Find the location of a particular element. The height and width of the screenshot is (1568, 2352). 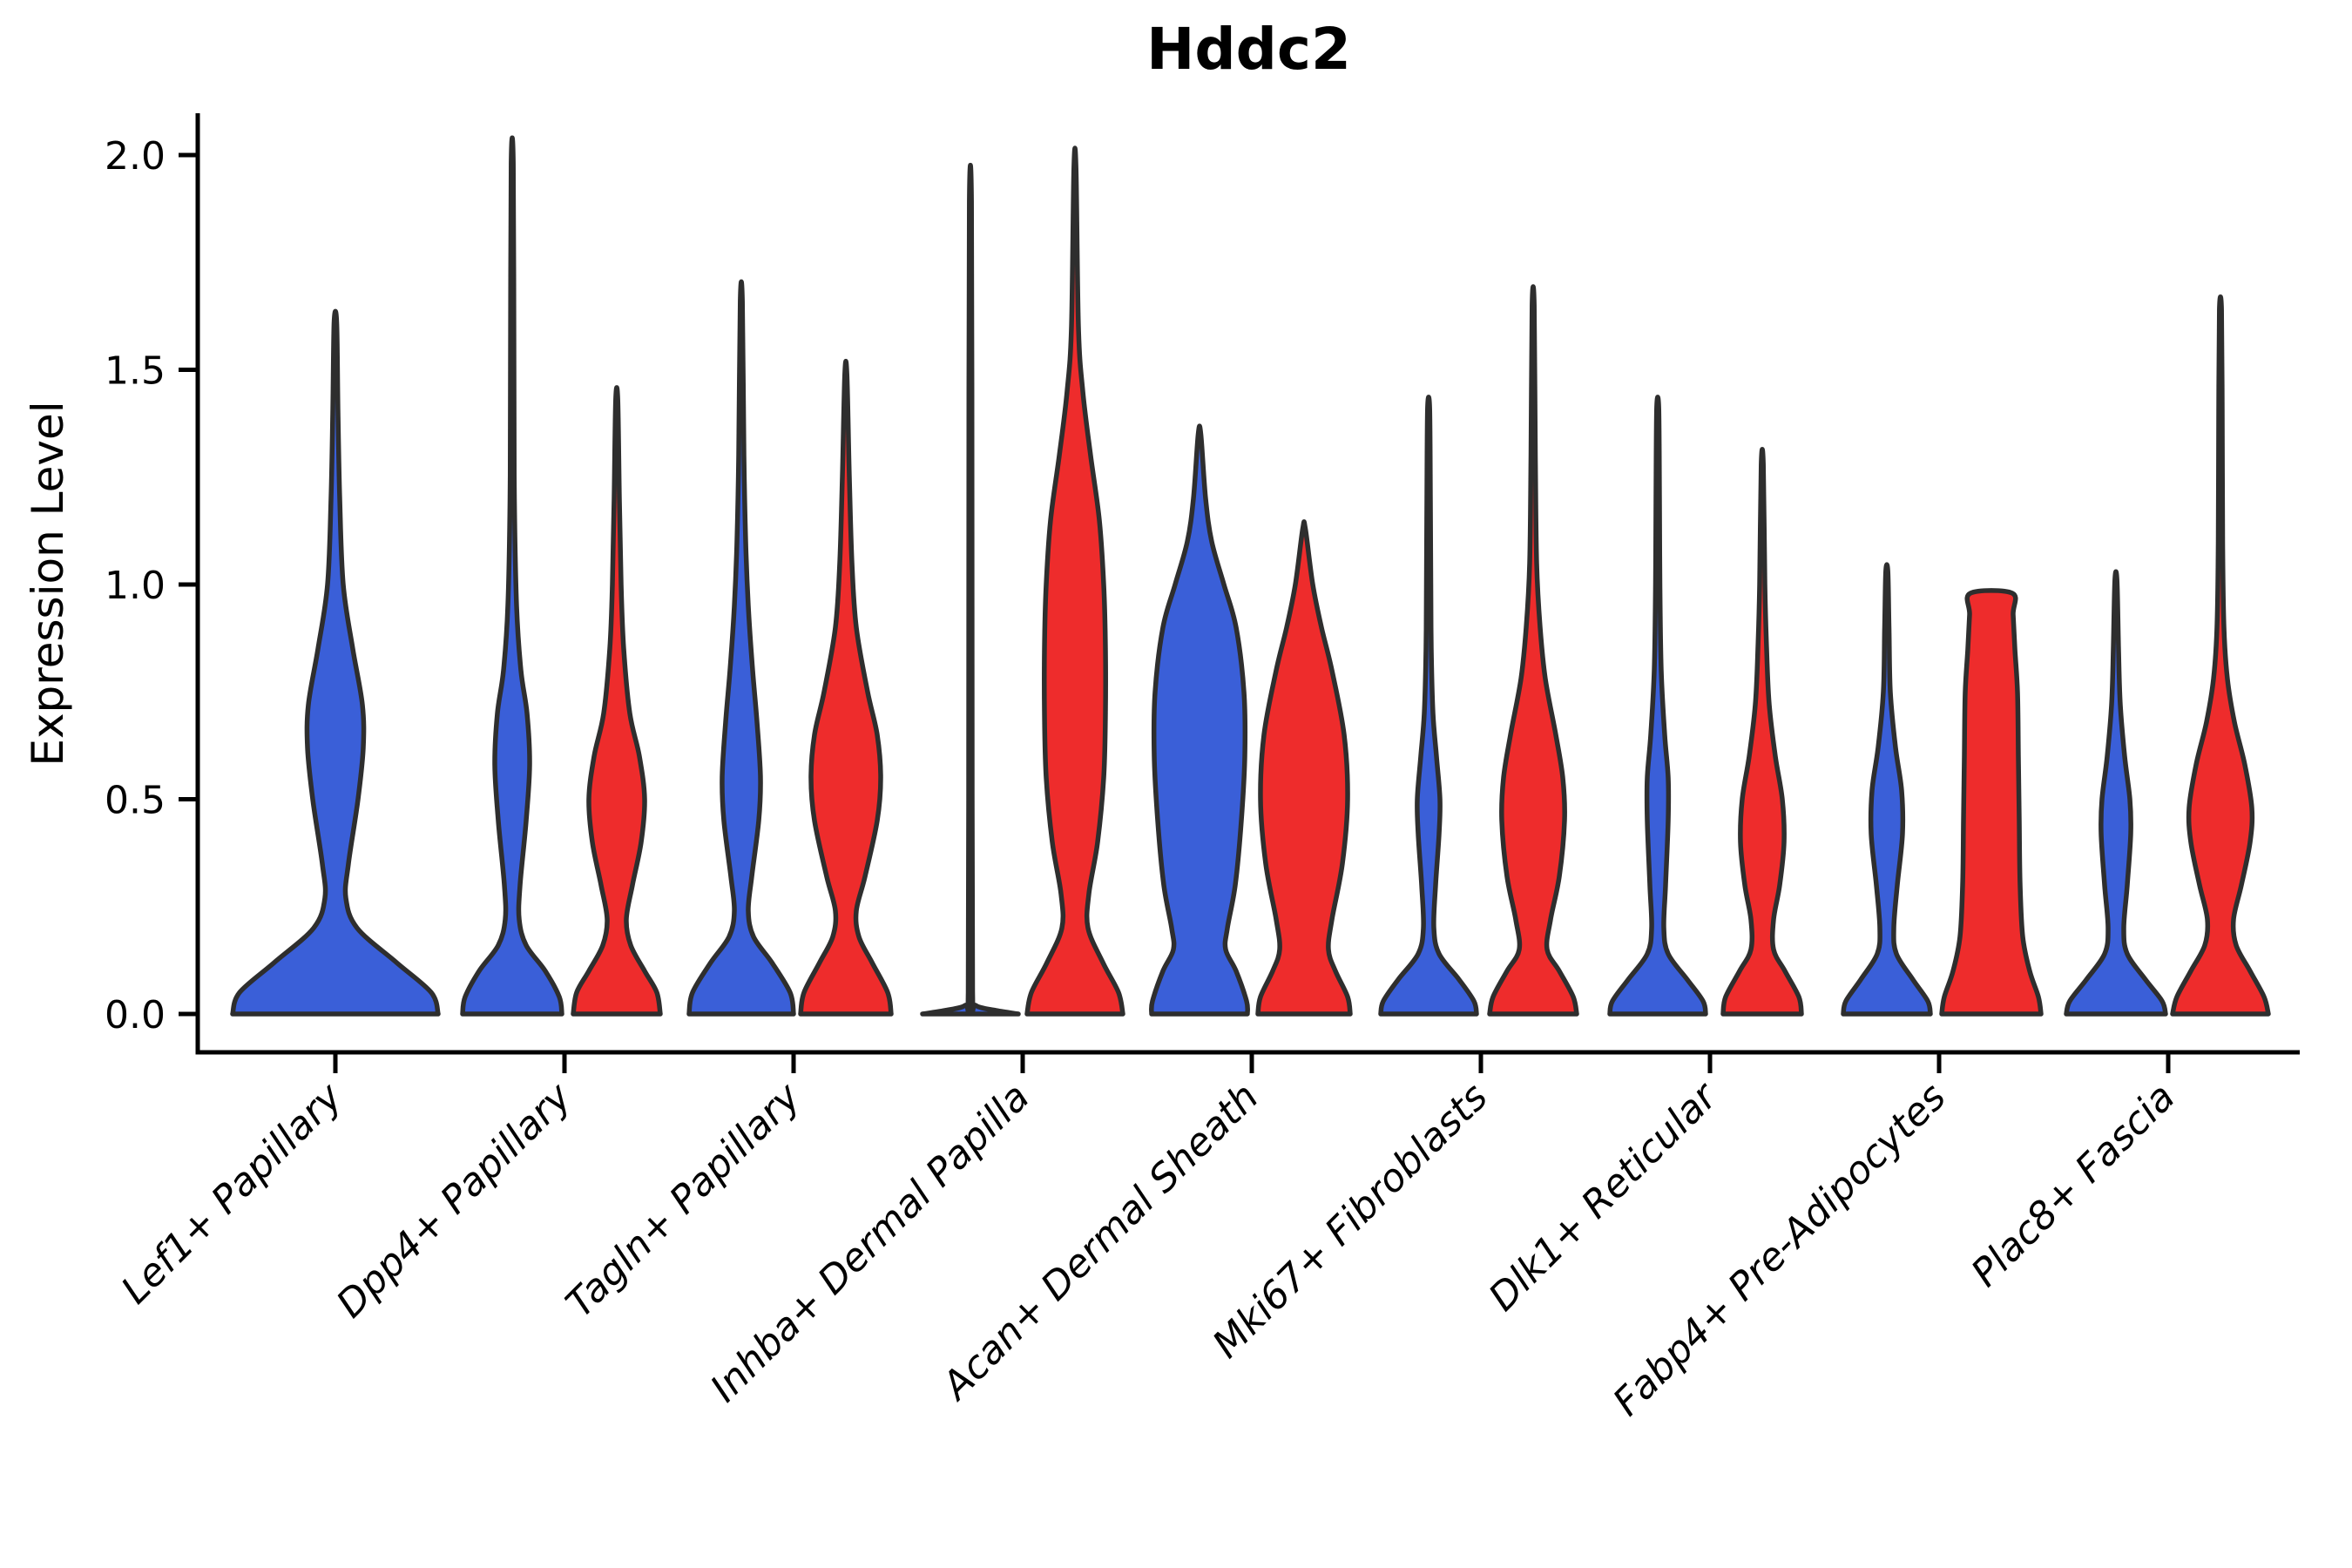

violin-red-dpp4-papillary is located at coordinates (617, 701).